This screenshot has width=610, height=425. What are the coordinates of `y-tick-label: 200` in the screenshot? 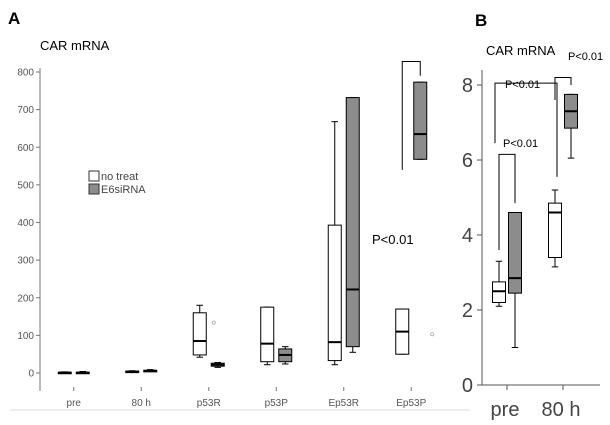 It's located at (25, 298).